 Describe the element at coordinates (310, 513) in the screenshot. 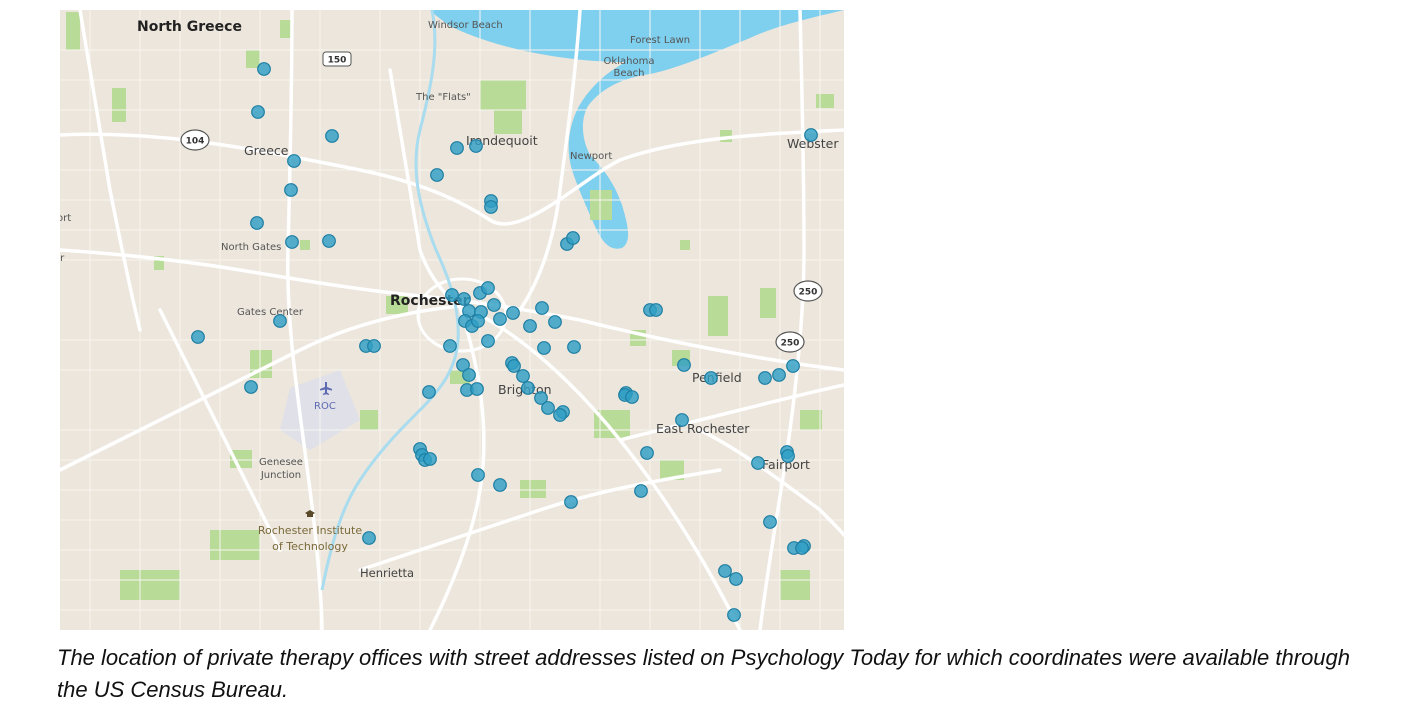

I see `graduation-cap-icon` at that location.